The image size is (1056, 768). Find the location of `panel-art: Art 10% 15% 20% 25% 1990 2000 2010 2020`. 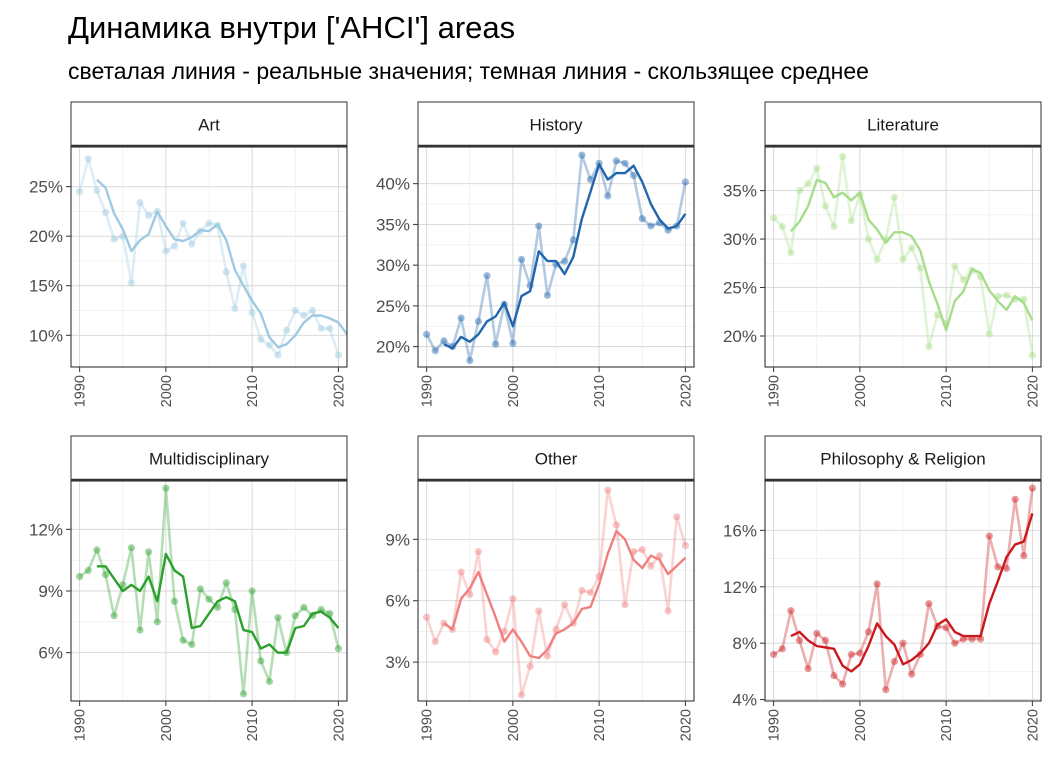

panel-art: Art 10% 15% 20% 25% 1990 2000 2010 2020 is located at coordinates (188, 254).